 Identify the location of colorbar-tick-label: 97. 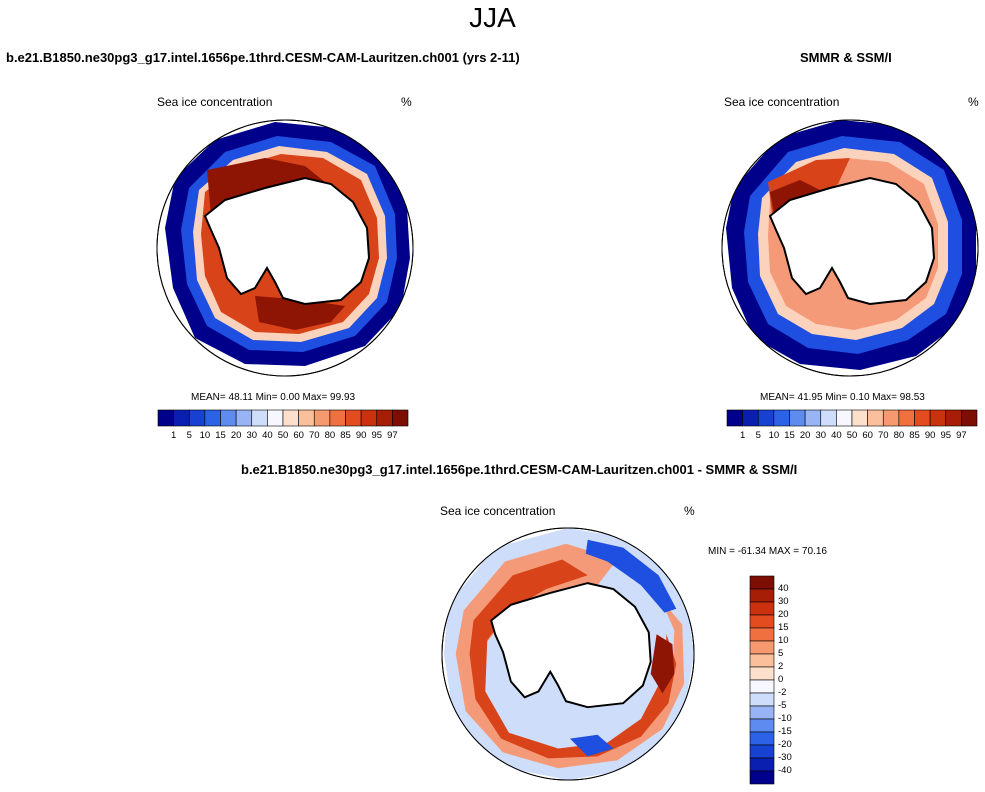
(961, 435).